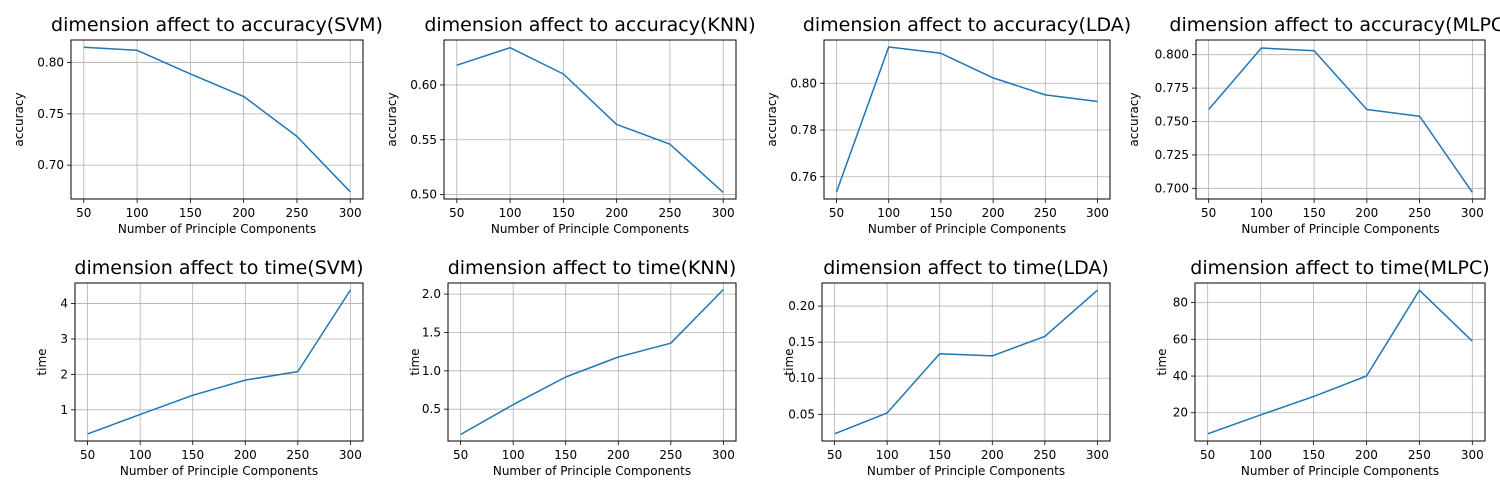 The height and width of the screenshot is (500, 1500). Describe the element at coordinates (589, 25) in the screenshot. I see `chart-title: dimension affect to accuracy(KNN)` at that location.